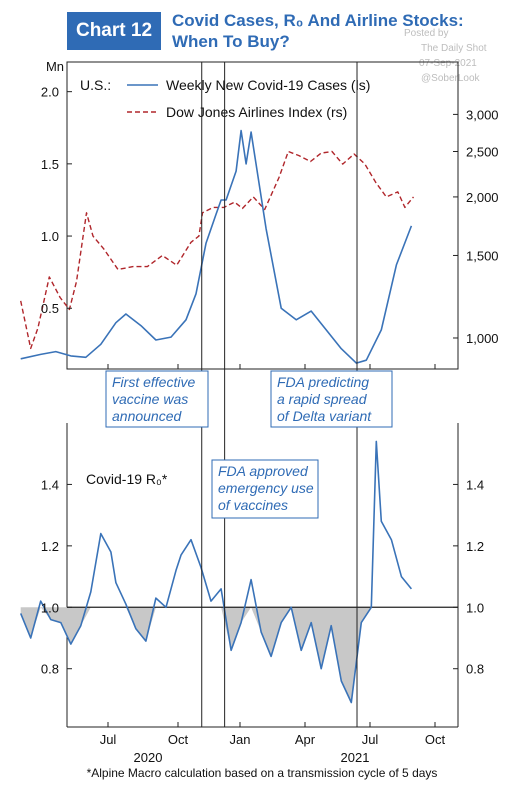 The height and width of the screenshot is (800, 525). I want to click on ro-left-tick-label: 1.4, so click(50, 484).